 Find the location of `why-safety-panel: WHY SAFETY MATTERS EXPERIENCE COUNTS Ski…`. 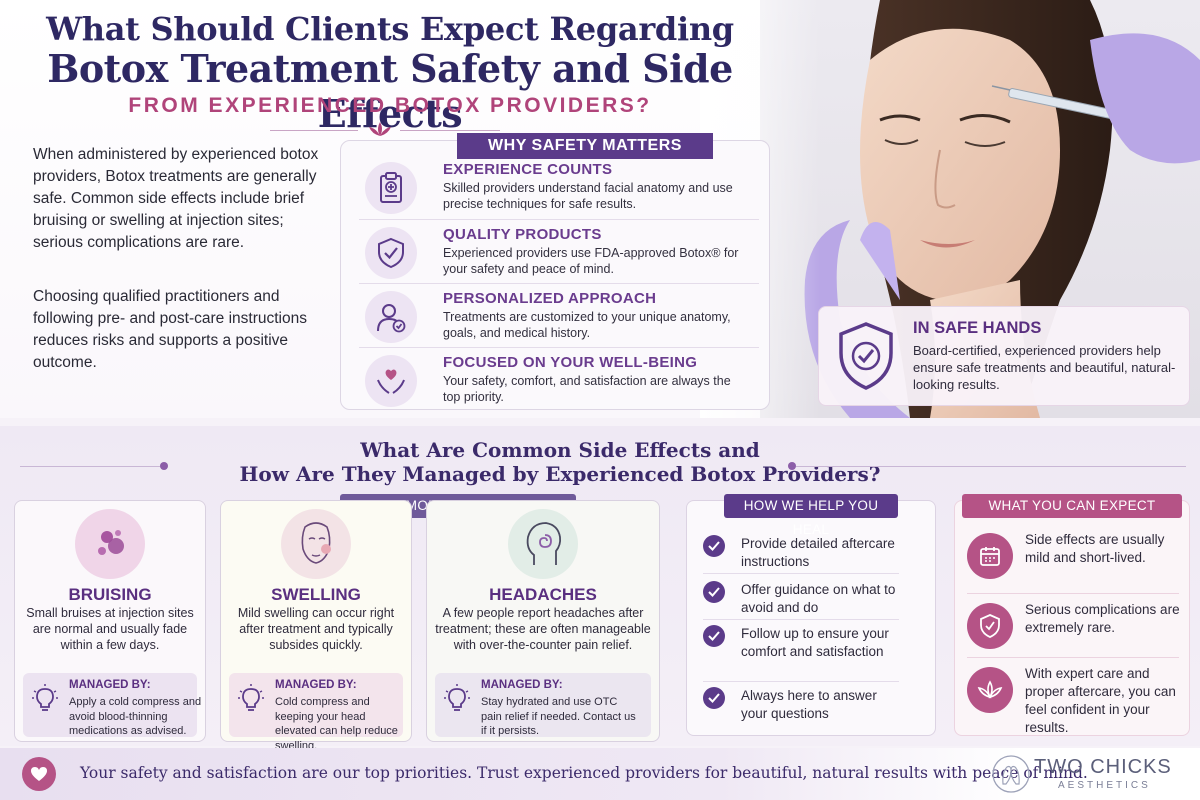

why-safety-panel: WHY SAFETY MATTERS EXPERIENCE COUNTS Ski… is located at coordinates (555, 272).